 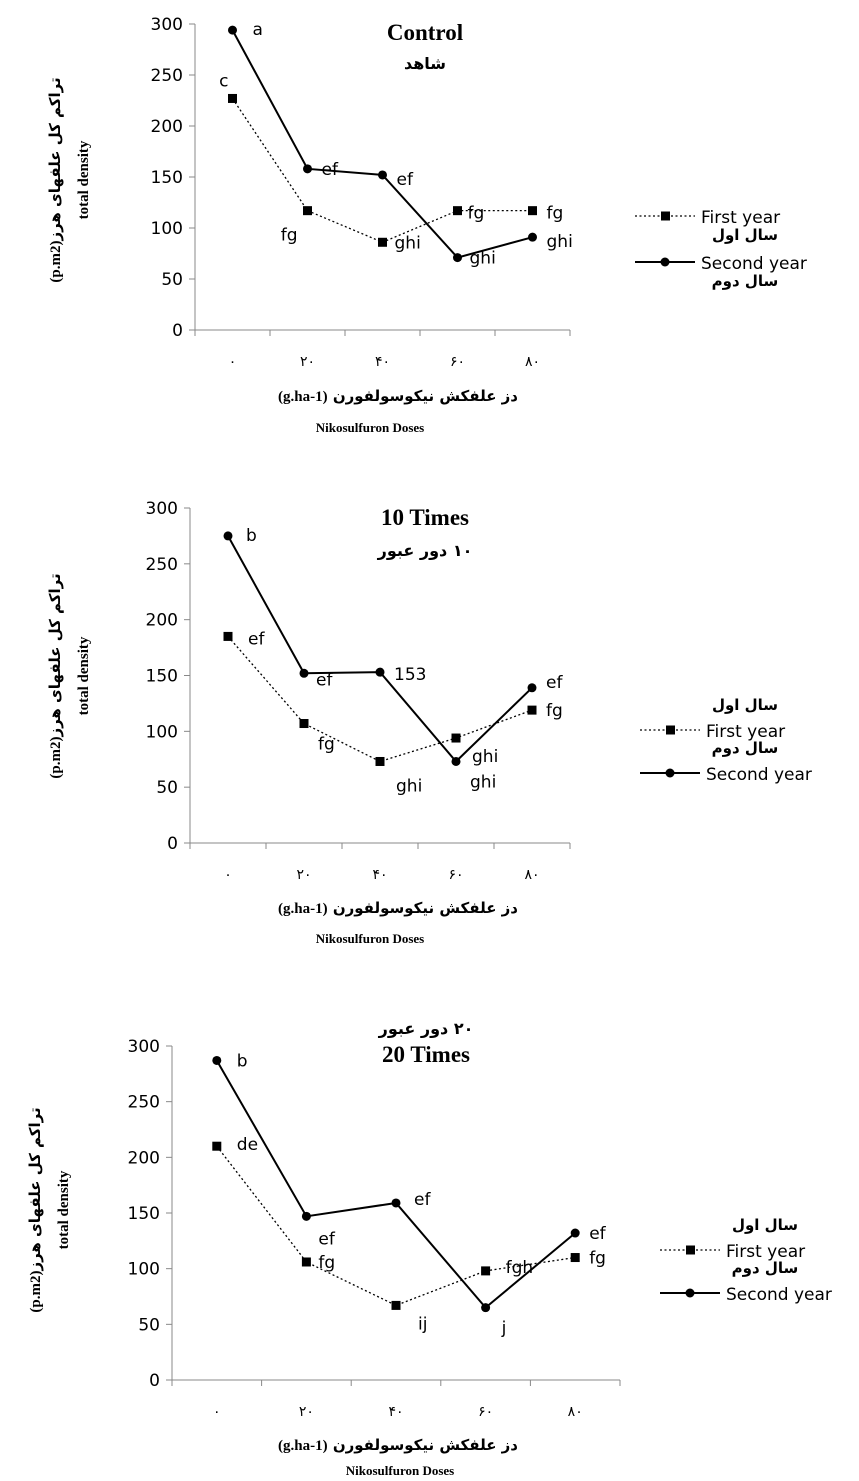 I want to click on data-label: 153, so click(x=410, y=675).